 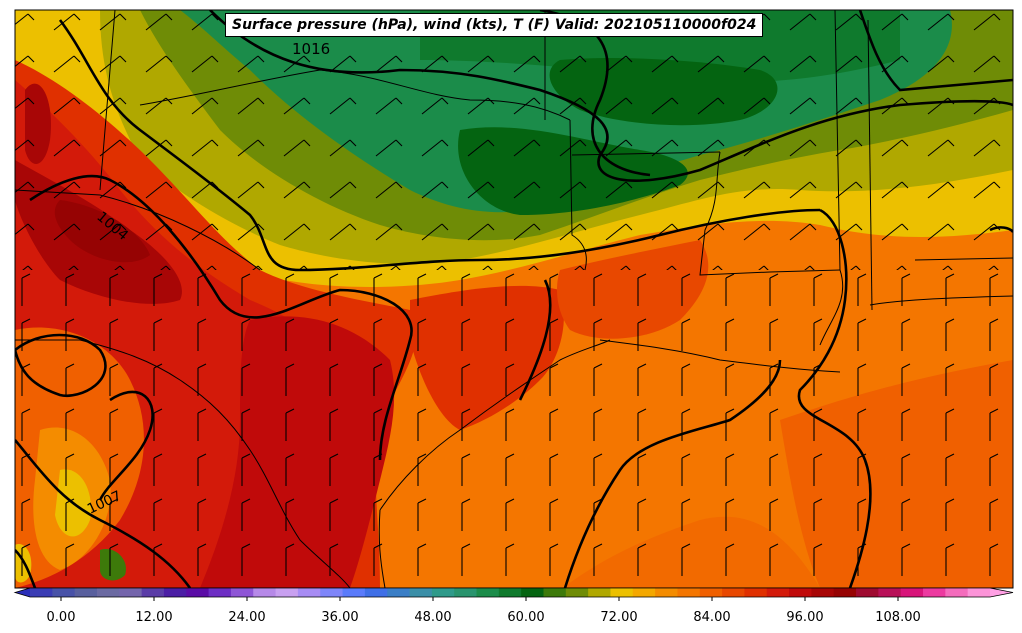 I want to click on isobar-label: 1016, so click(x=311, y=49).